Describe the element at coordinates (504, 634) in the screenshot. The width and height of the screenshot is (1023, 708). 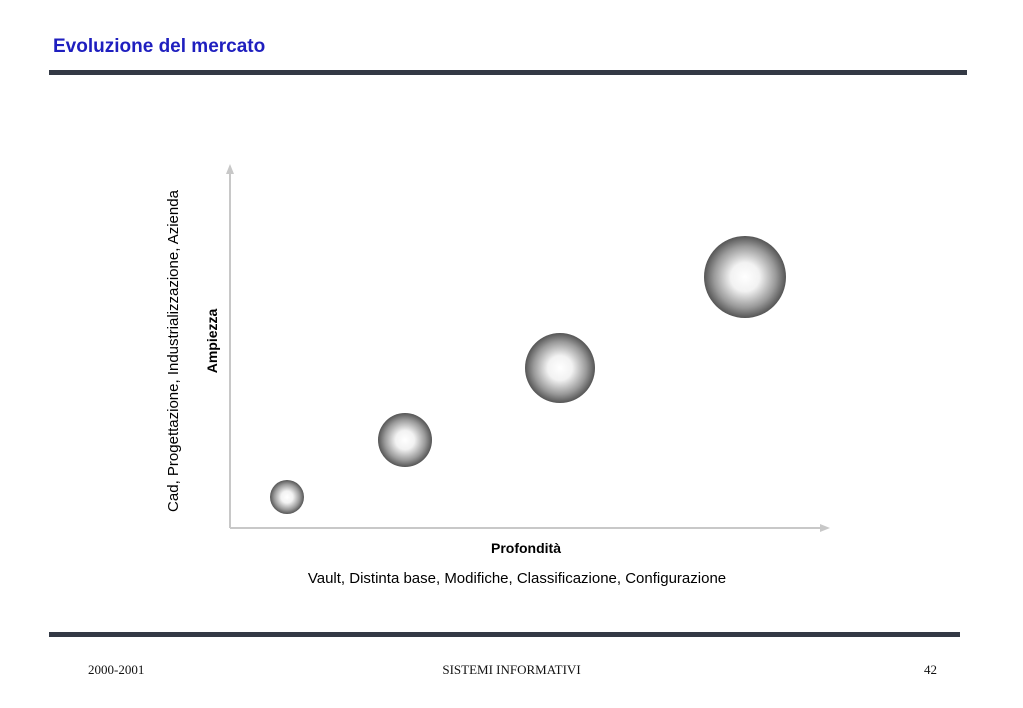
I see `bottom-divider` at that location.